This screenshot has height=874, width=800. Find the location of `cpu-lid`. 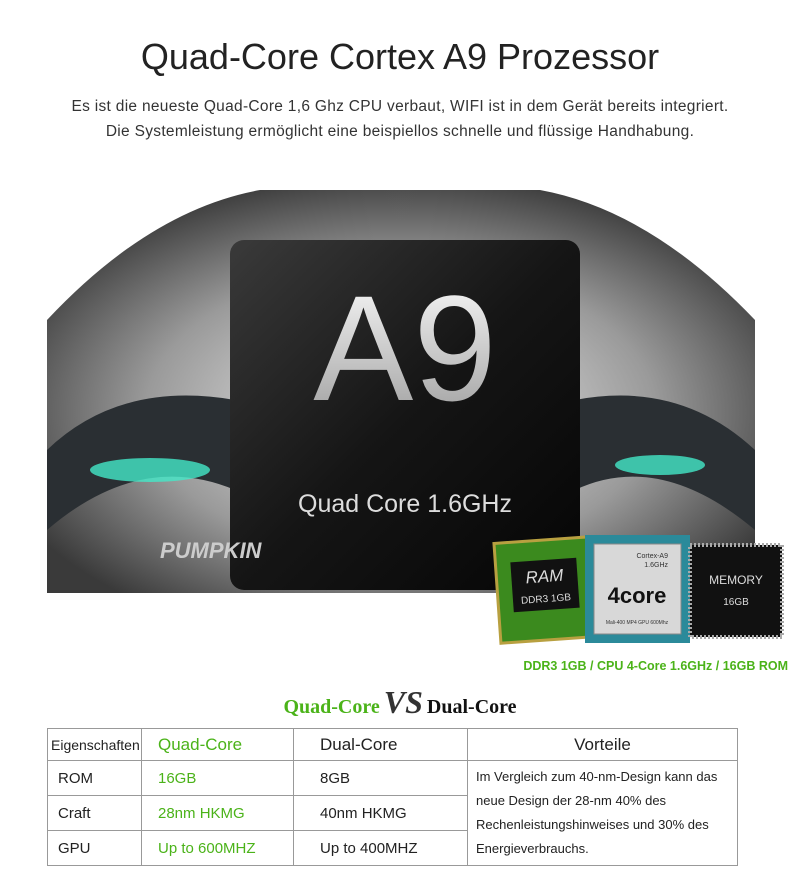

cpu-lid is located at coordinates (637, 589).